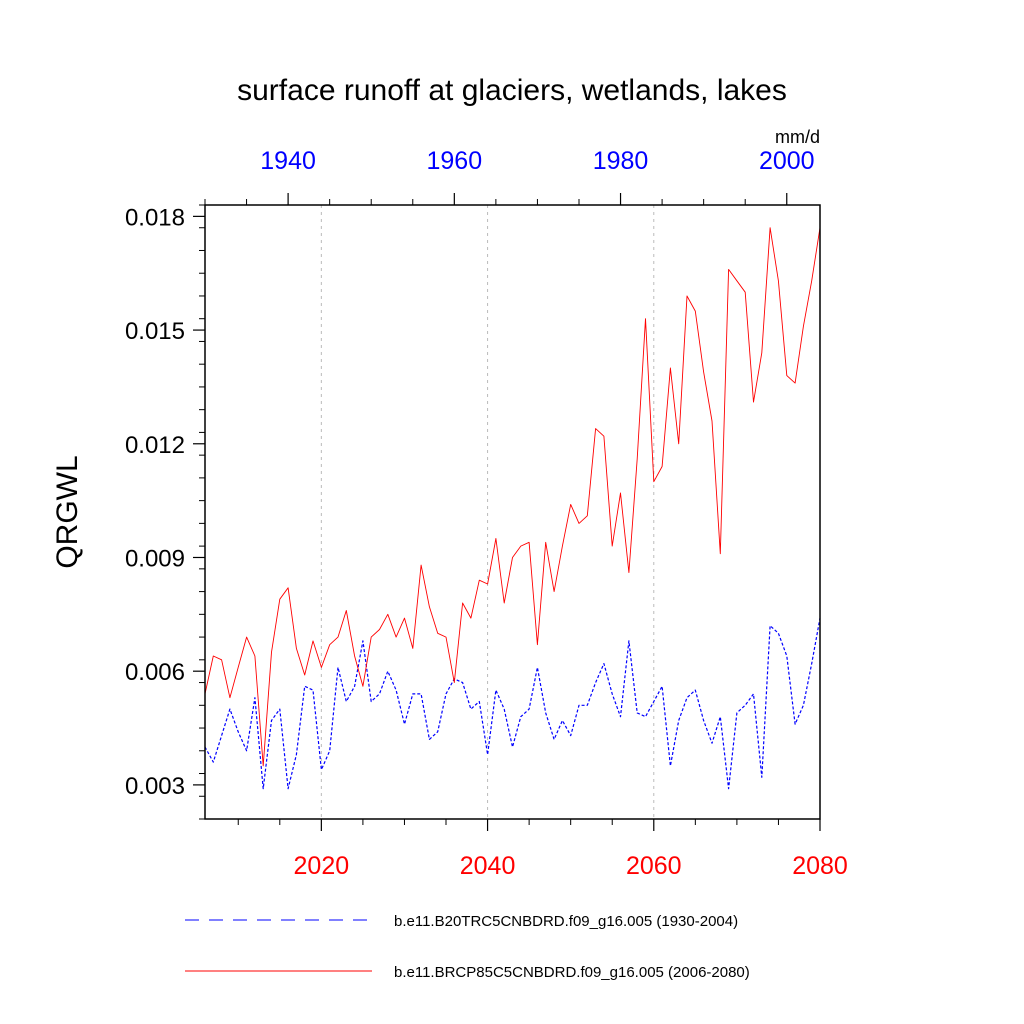 The image size is (1024, 1024). Describe the element at coordinates (797, 137) in the screenshot. I see `units-label: mm/d` at that location.